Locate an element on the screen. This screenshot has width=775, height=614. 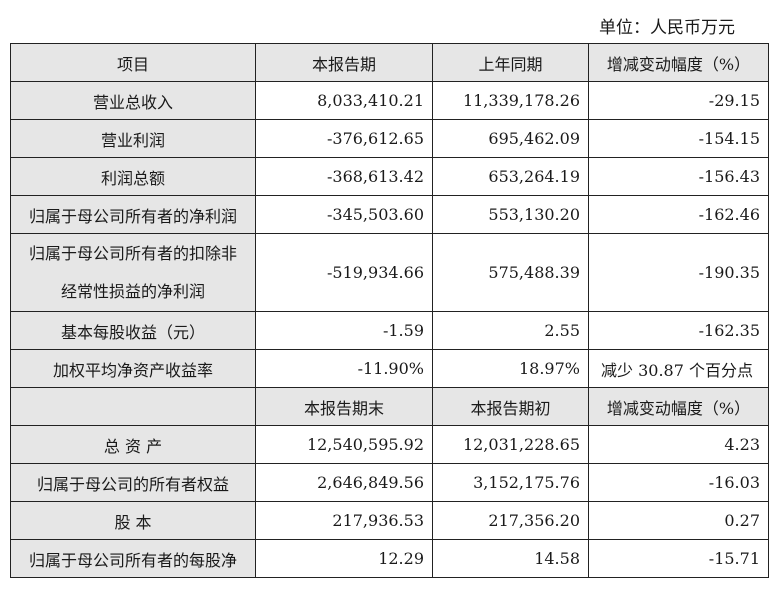
row-label-line1: 归属于母公司所有者的扣除非 is located at coordinates (132, 253).